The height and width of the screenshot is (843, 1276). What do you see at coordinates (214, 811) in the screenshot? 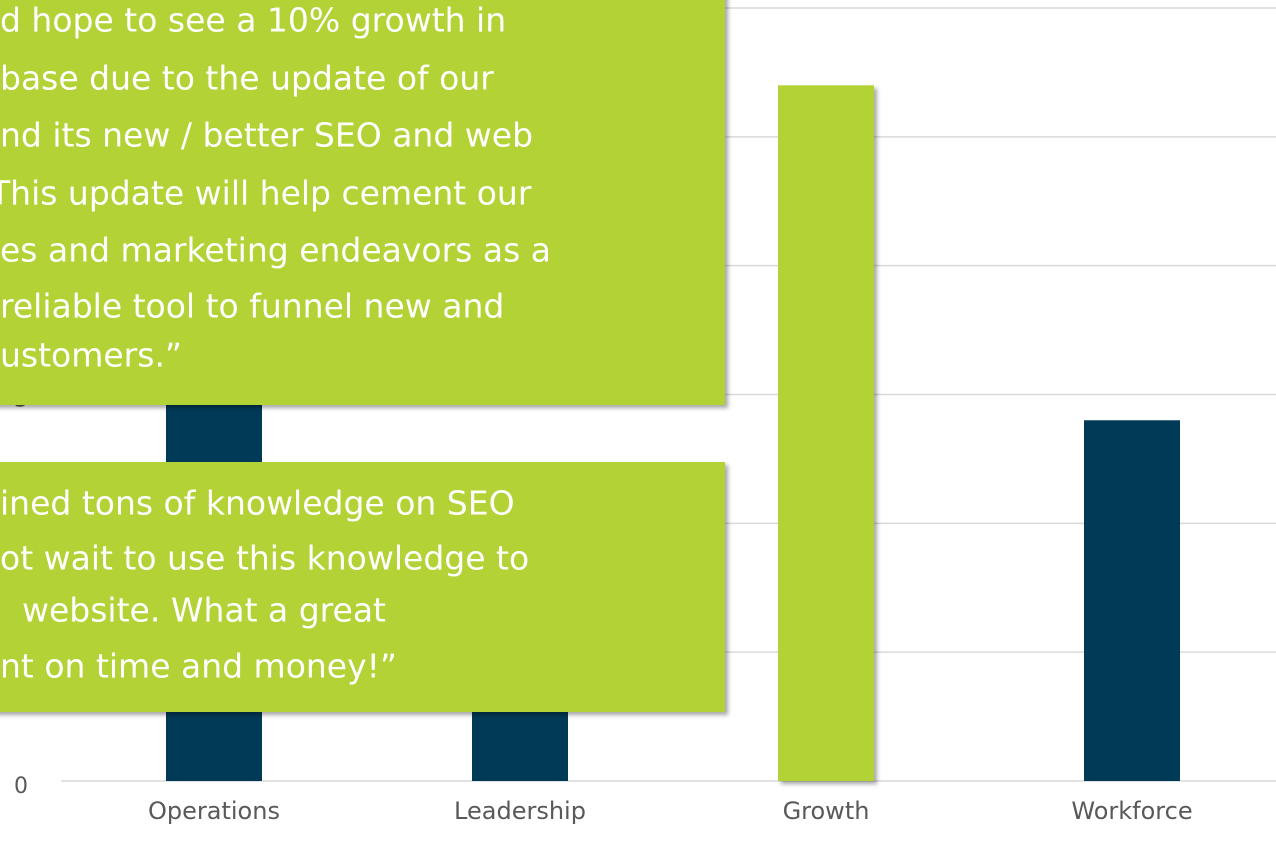
I see `x-tick-label: Operations` at bounding box center [214, 811].